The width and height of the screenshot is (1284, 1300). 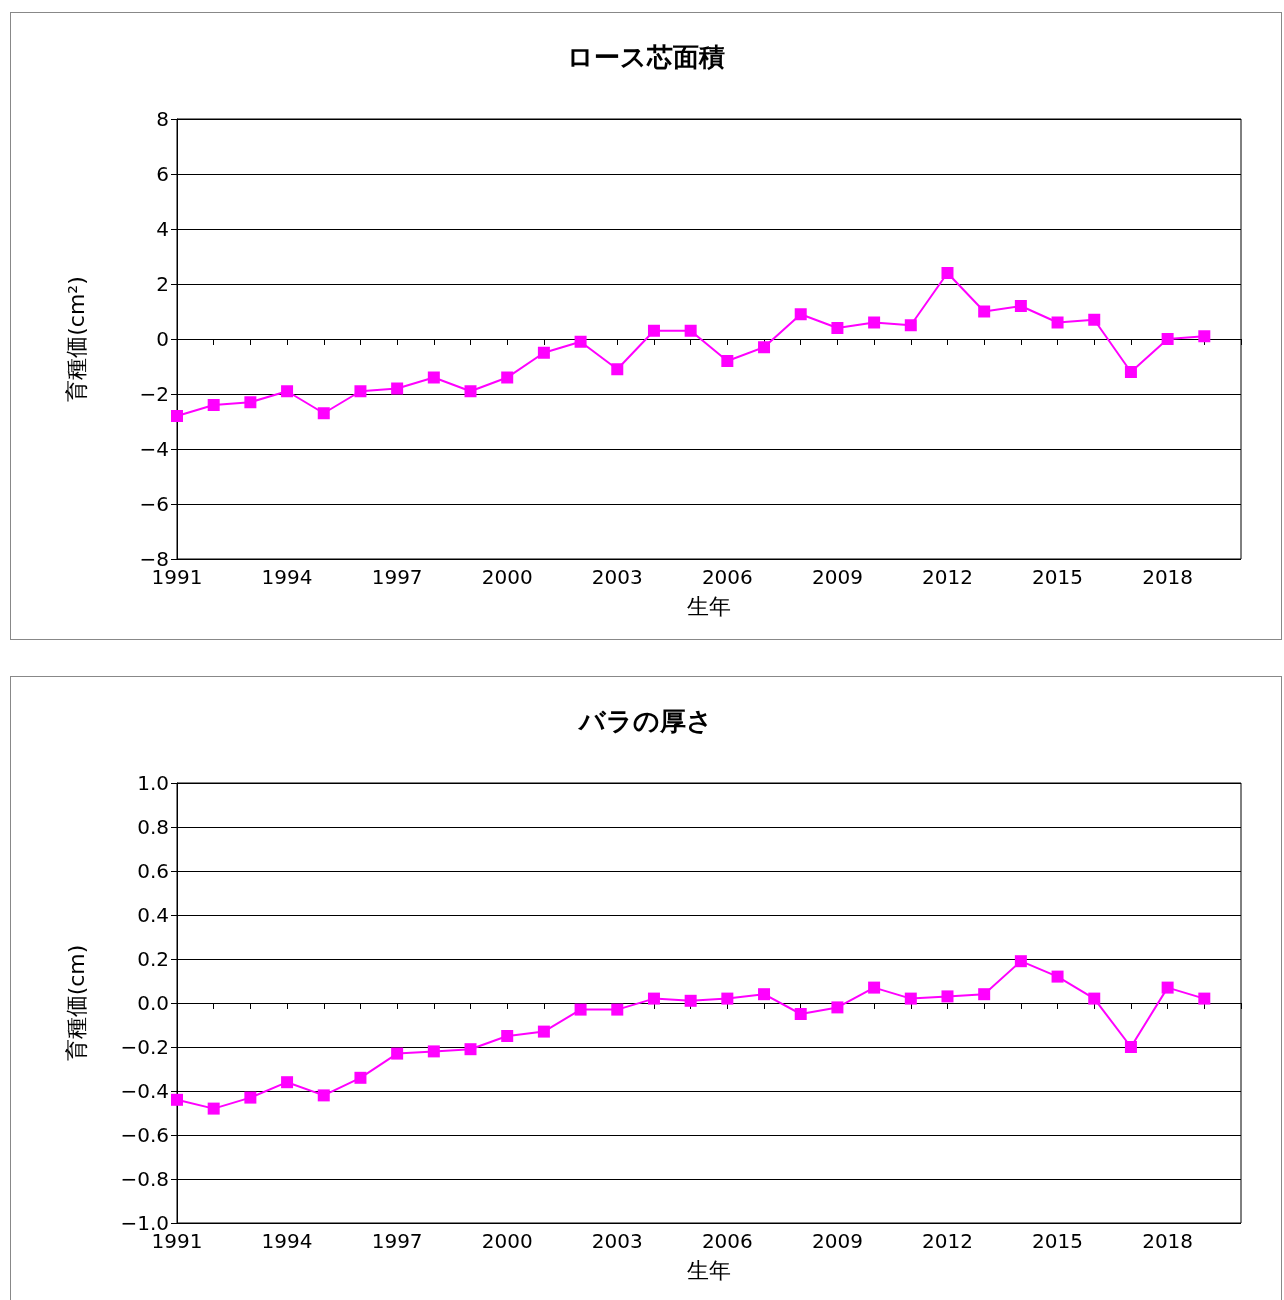 What do you see at coordinates (162, 284) in the screenshot?
I see `y-tick-label: 2` at bounding box center [162, 284].